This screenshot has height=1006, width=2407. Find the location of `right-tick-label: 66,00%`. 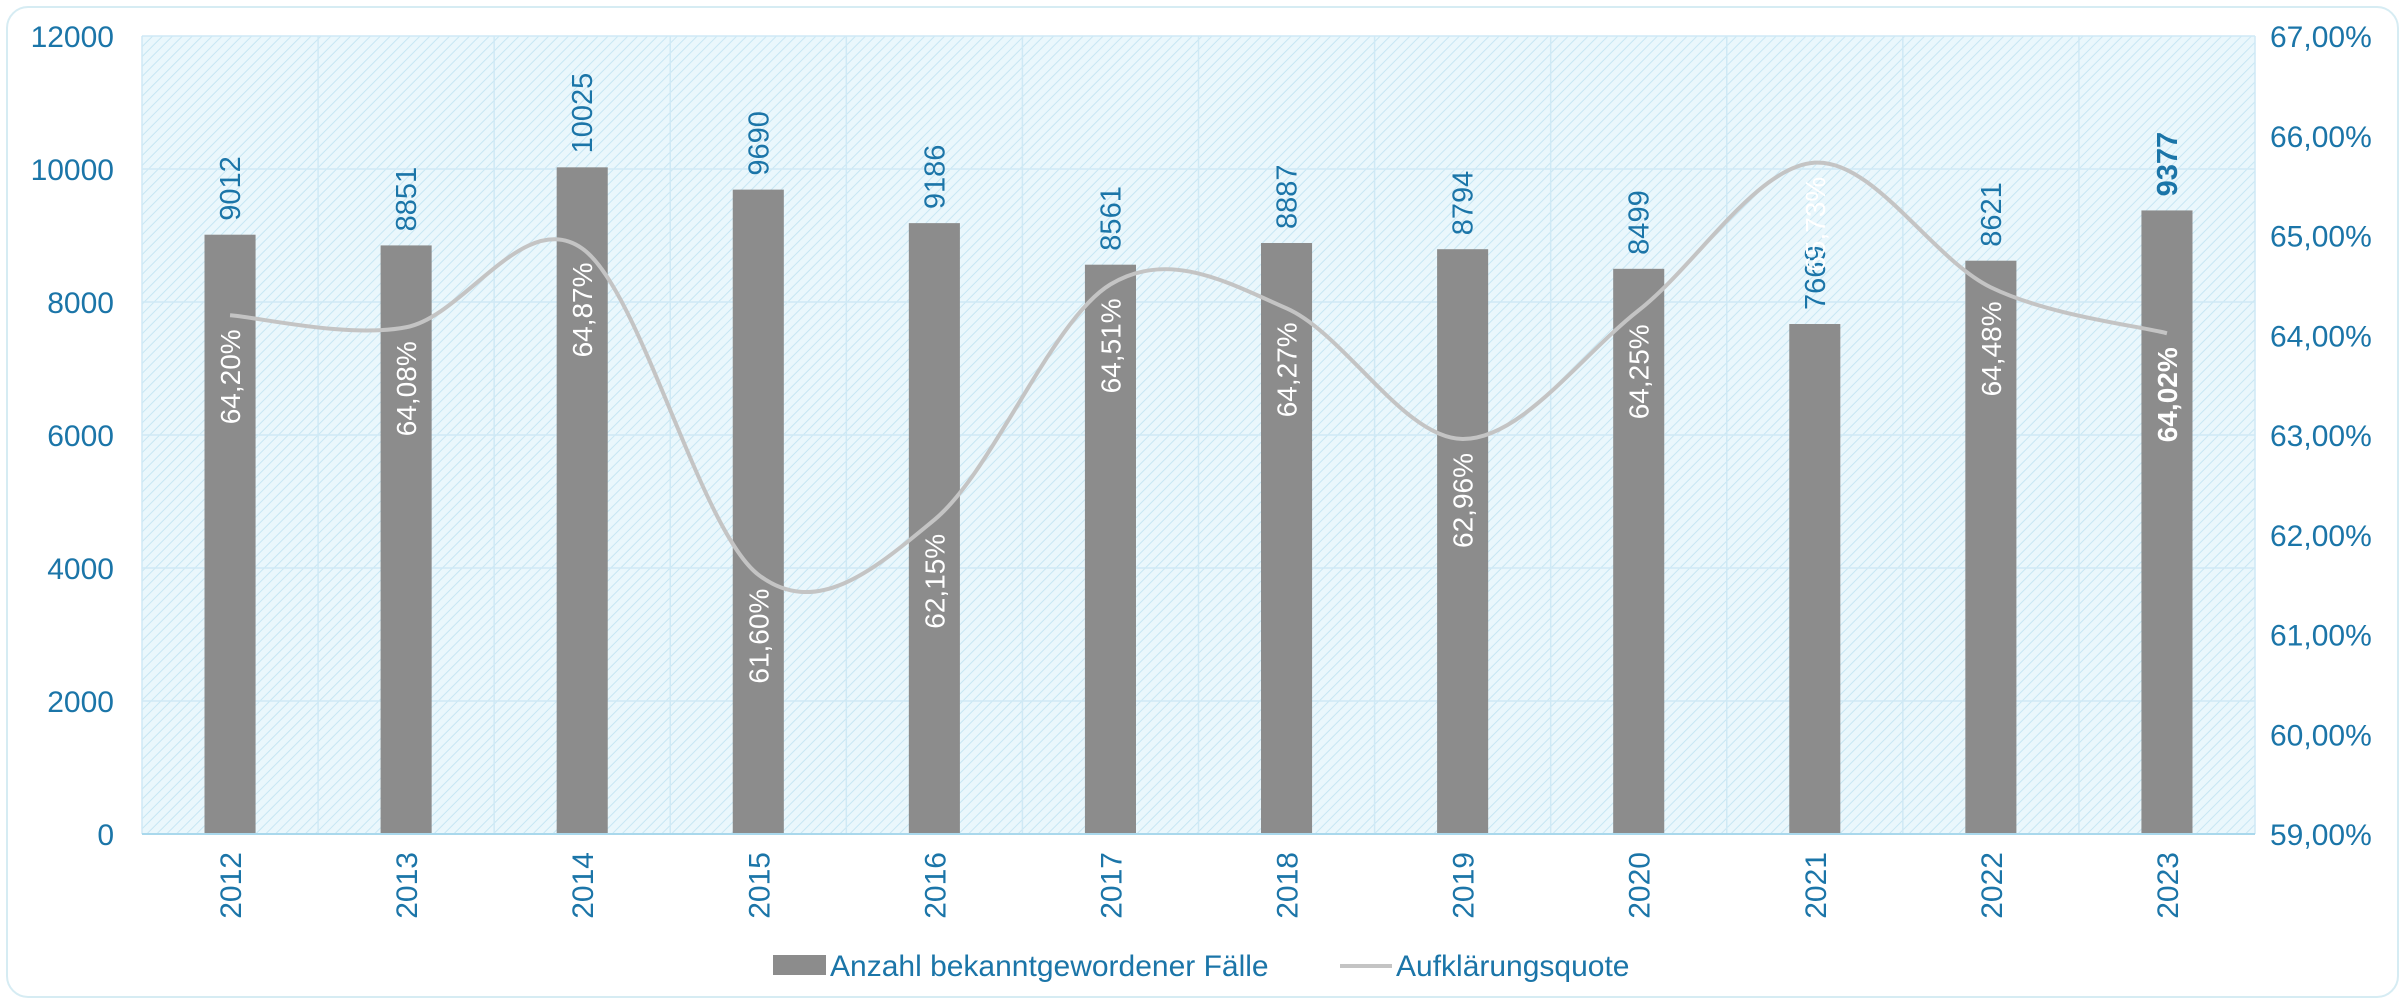

right-tick-label: 66,00% is located at coordinates (2321, 137).